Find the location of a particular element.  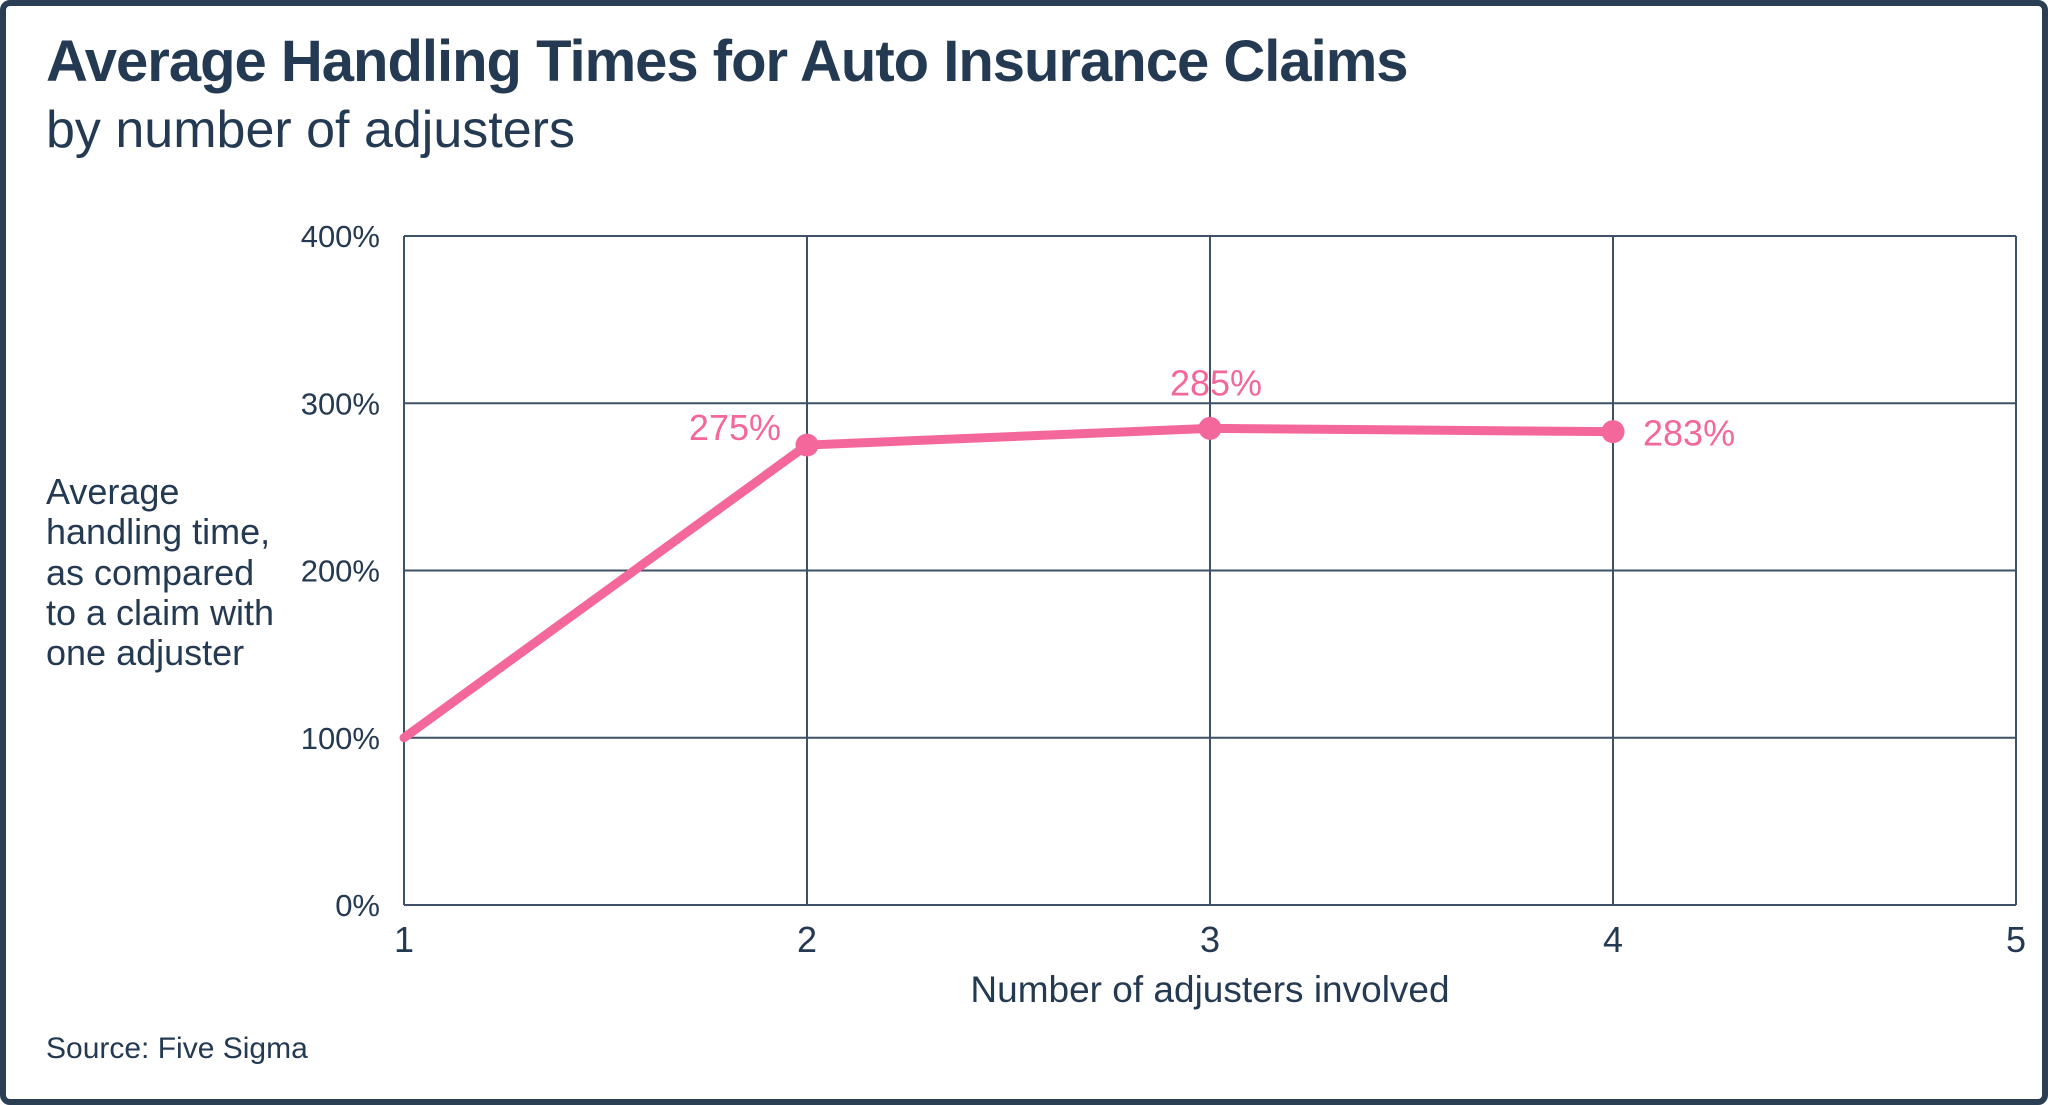

x-axis-label: Number of adjusters involved is located at coordinates (1210, 989).